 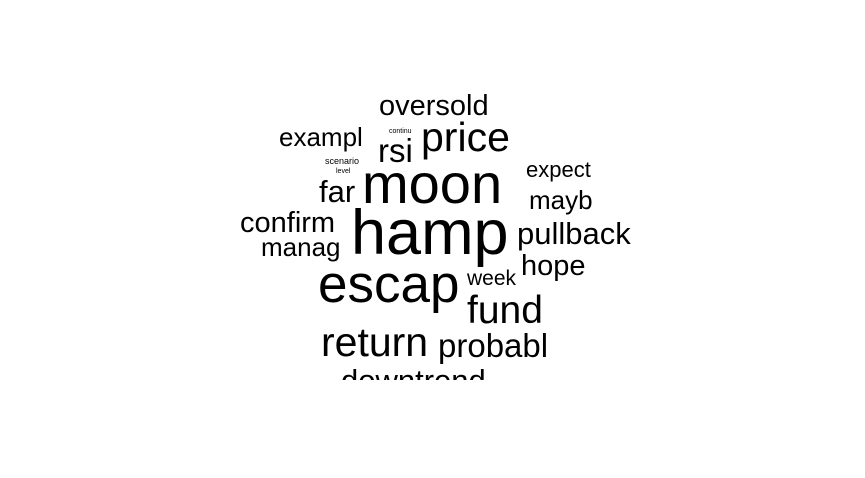 I want to click on word-week: week, so click(x=492, y=278).